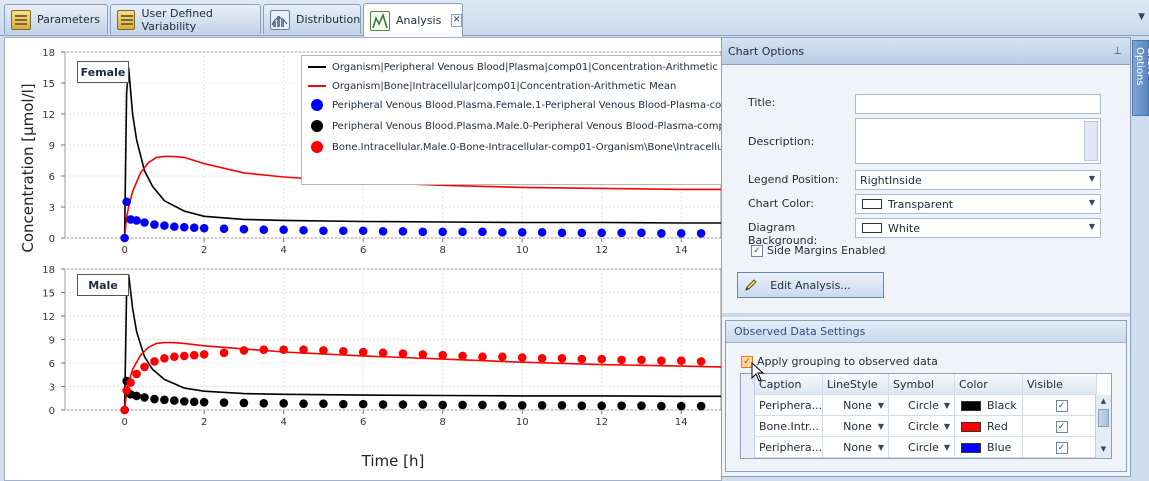  I want to click on tab-distribution: Distribution, so click(312, 19).